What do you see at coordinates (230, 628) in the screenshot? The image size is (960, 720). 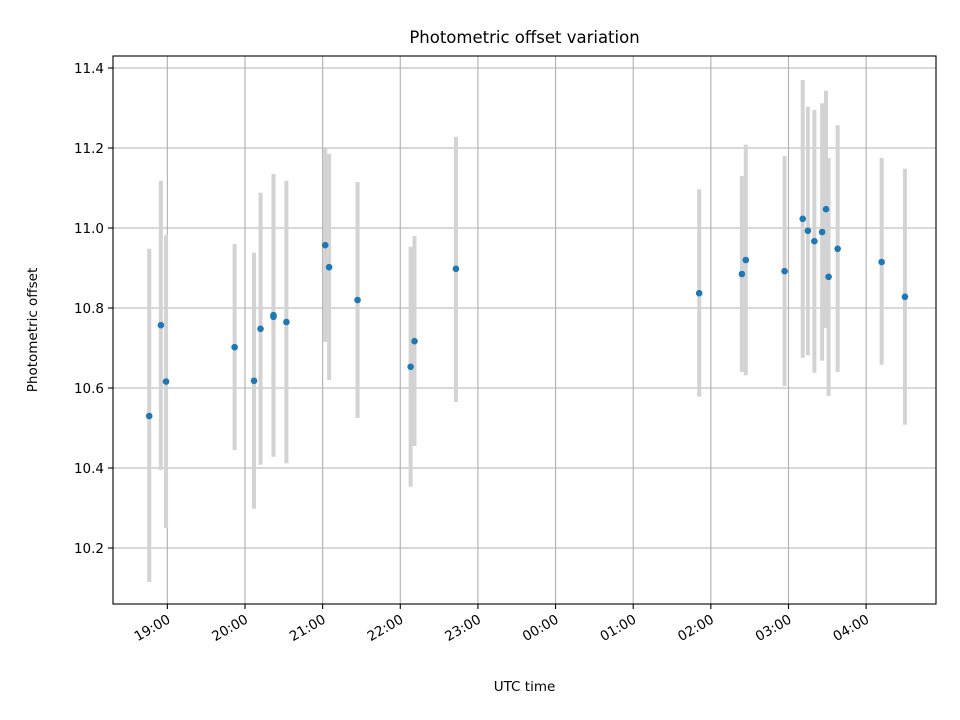 I see `x-tick-label: 20:00` at bounding box center [230, 628].